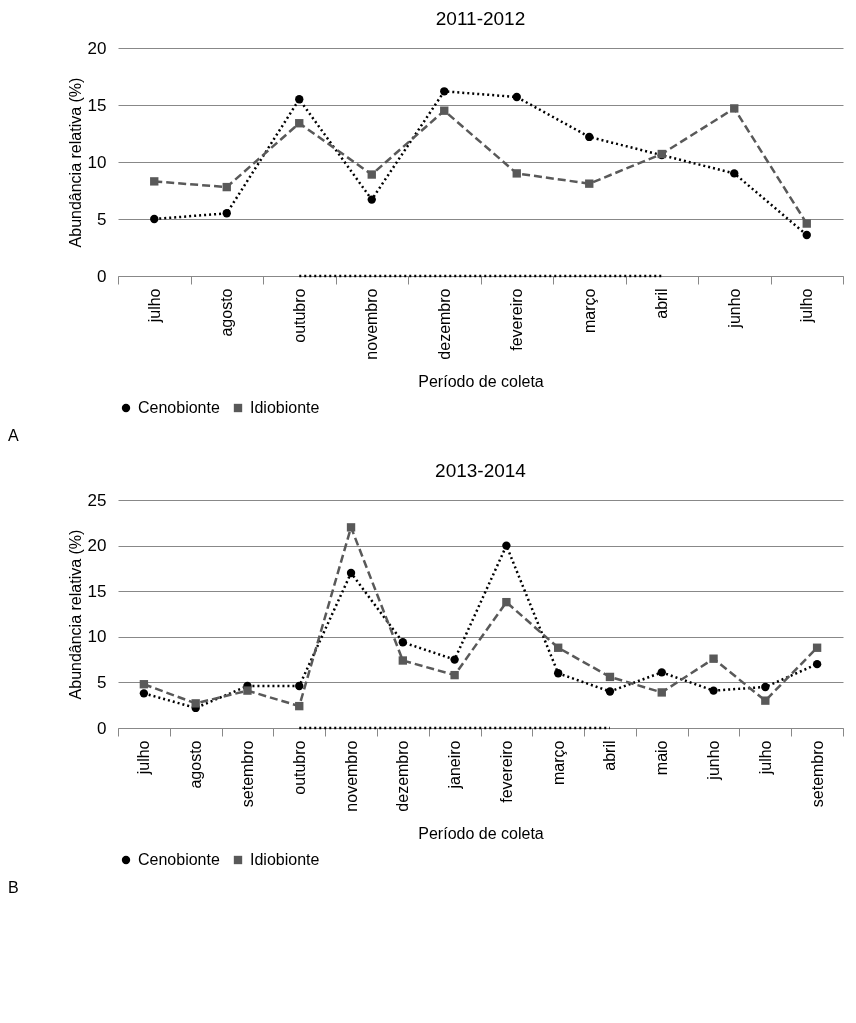 The image size is (856, 1023). I want to click on x-tick-label: janeiro, so click(455, 765).